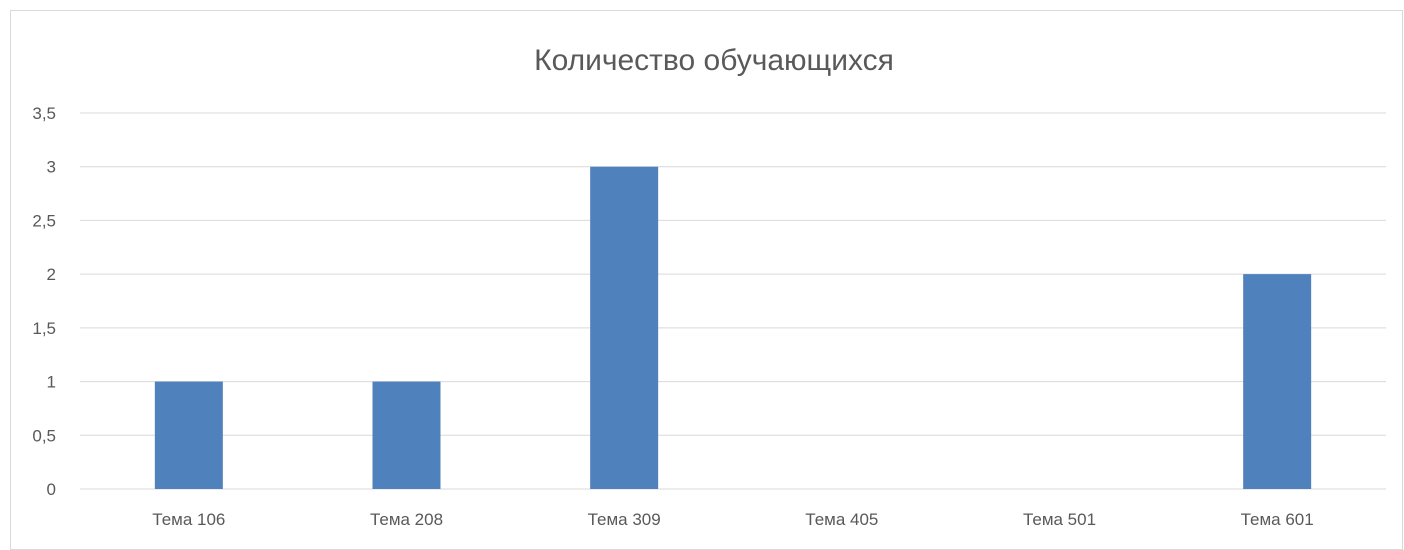  What do you see at coordinates (51, 274) in the screenshot?
I see `y-tick-label: 2` at bounding box center [51, 274].